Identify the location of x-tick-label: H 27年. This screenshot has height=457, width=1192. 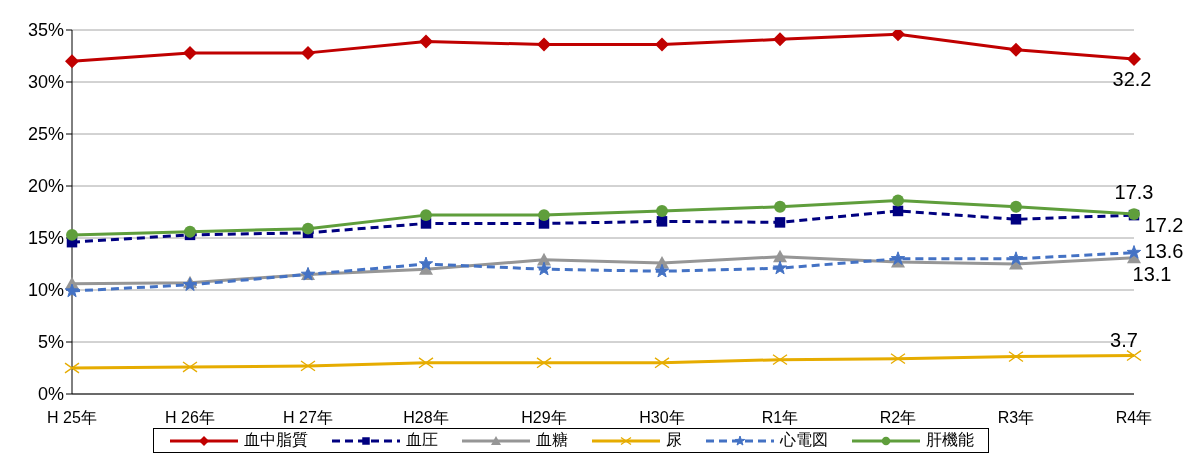
(308, 418).